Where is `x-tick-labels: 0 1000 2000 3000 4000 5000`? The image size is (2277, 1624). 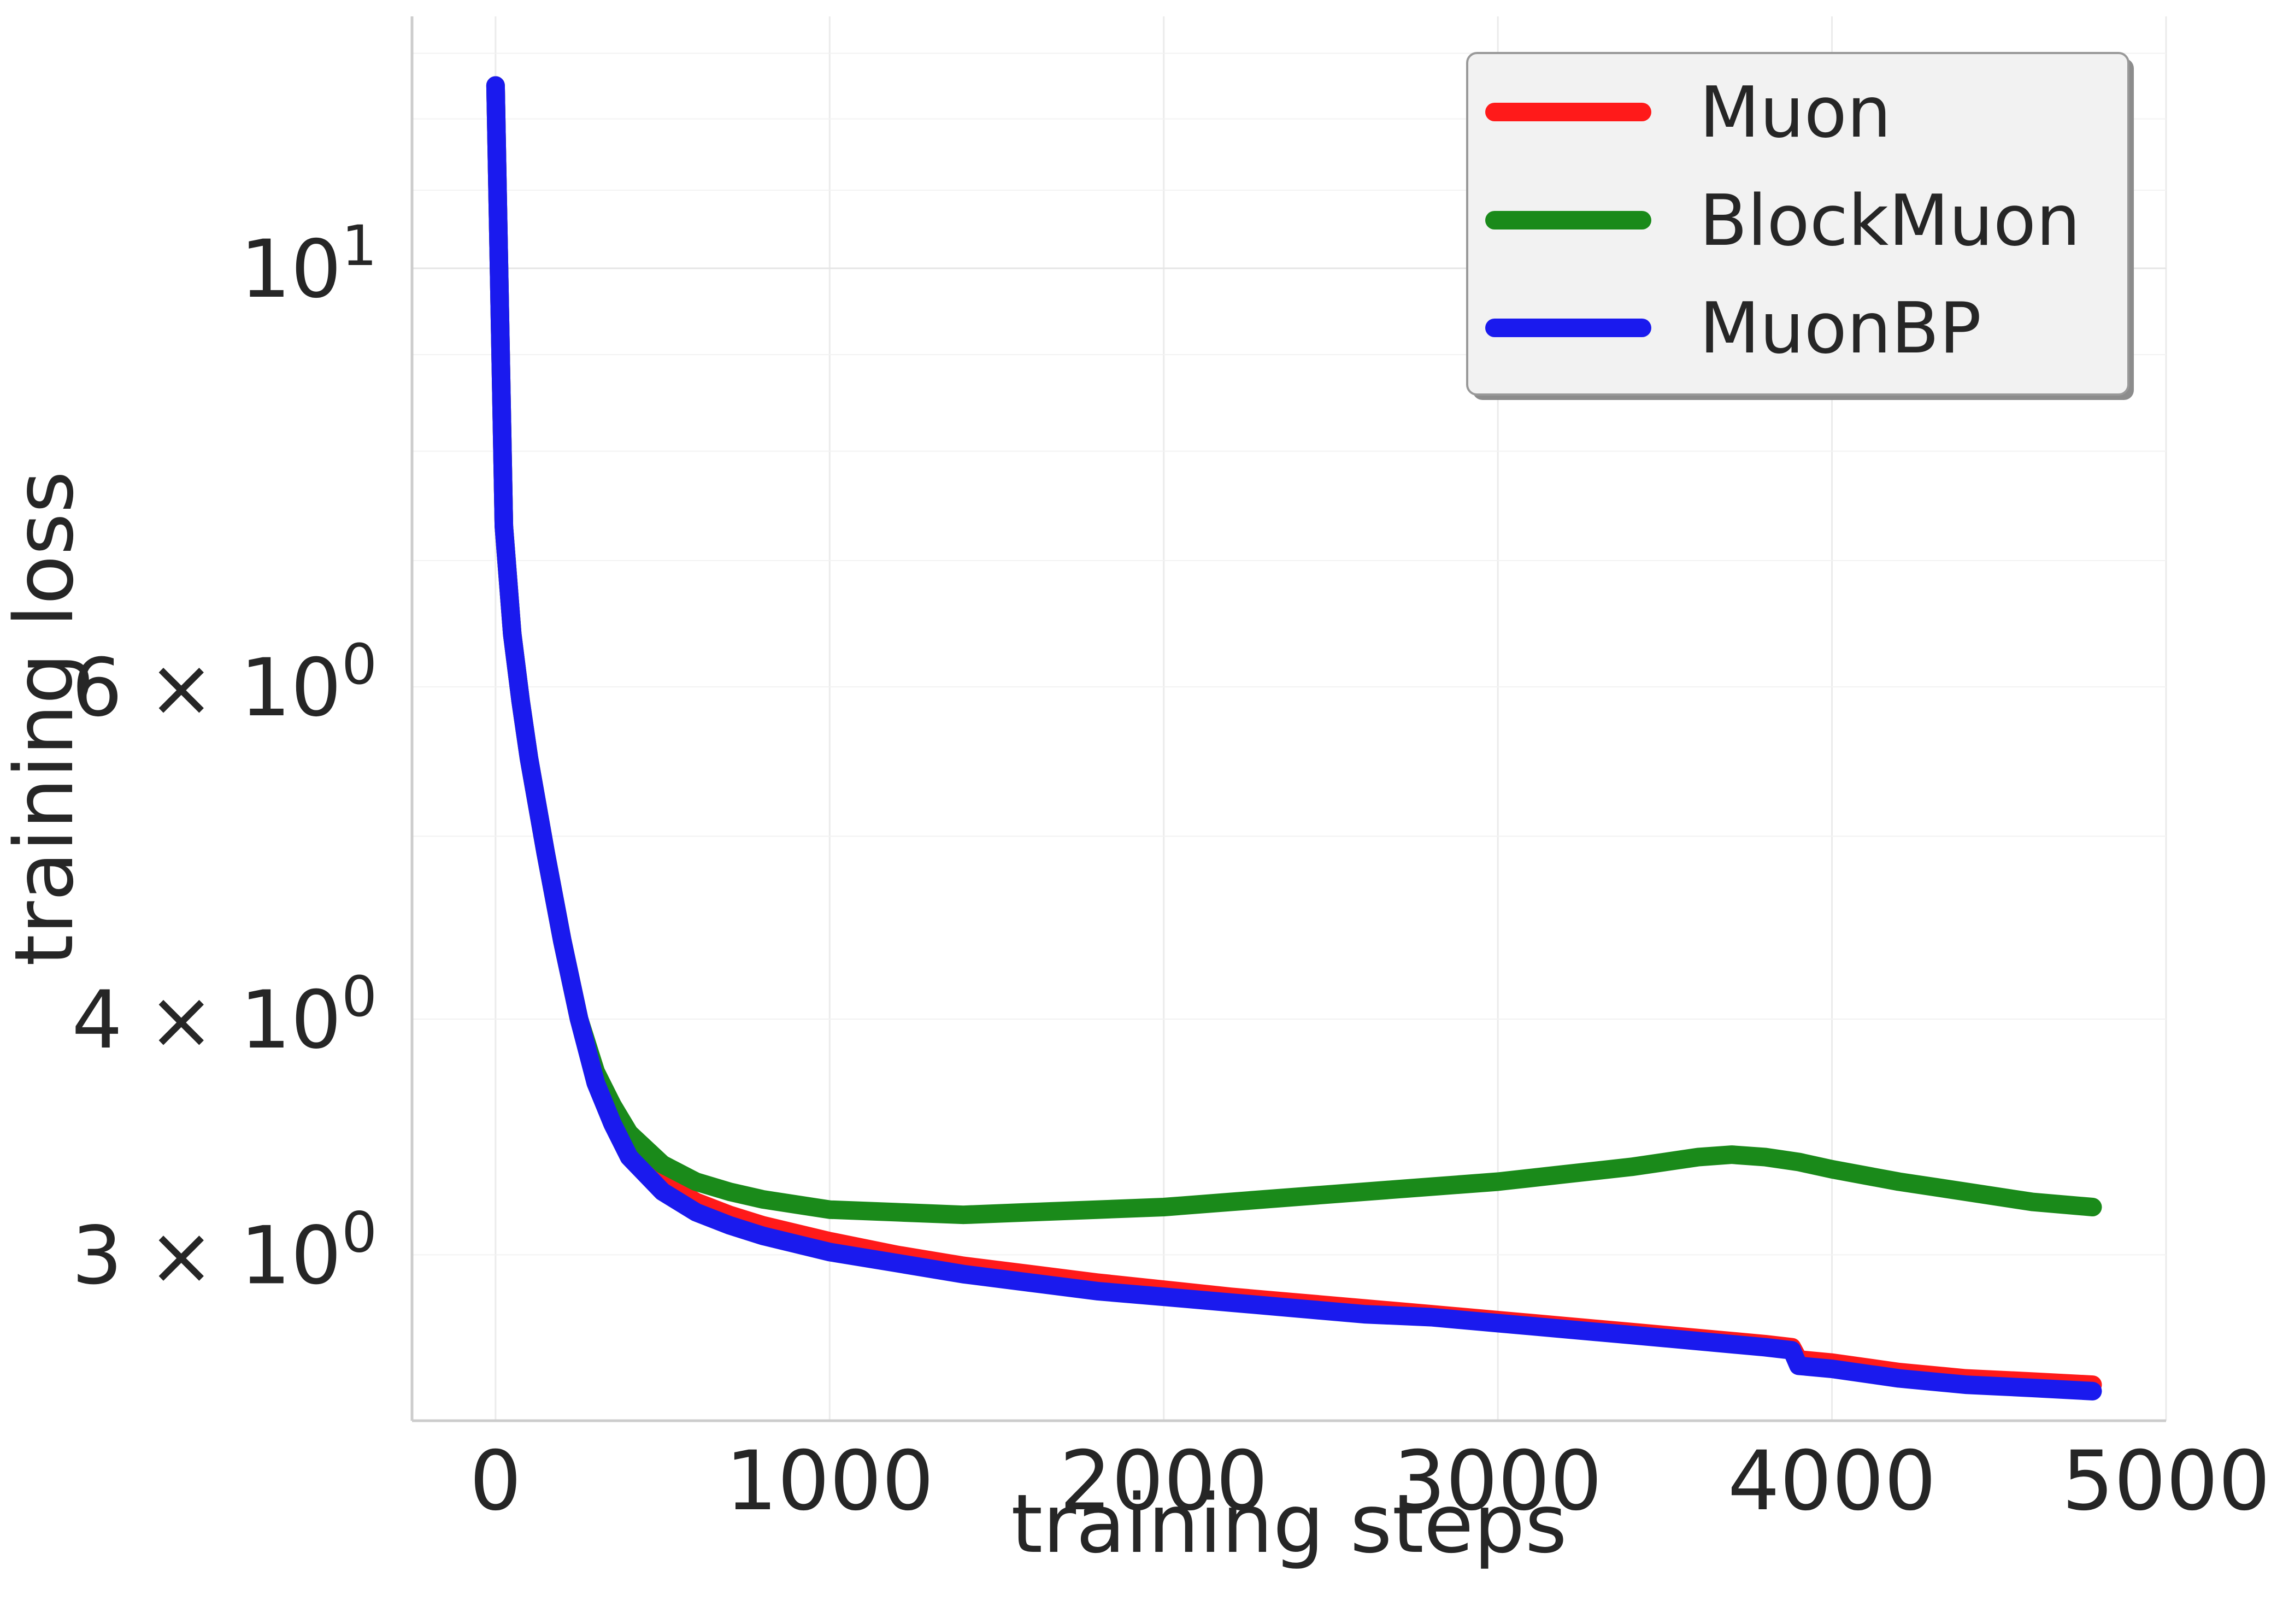 x-tick-labels: 0 1000 2000 3000 4000 5000 is located at coordinates (1369, 1481).